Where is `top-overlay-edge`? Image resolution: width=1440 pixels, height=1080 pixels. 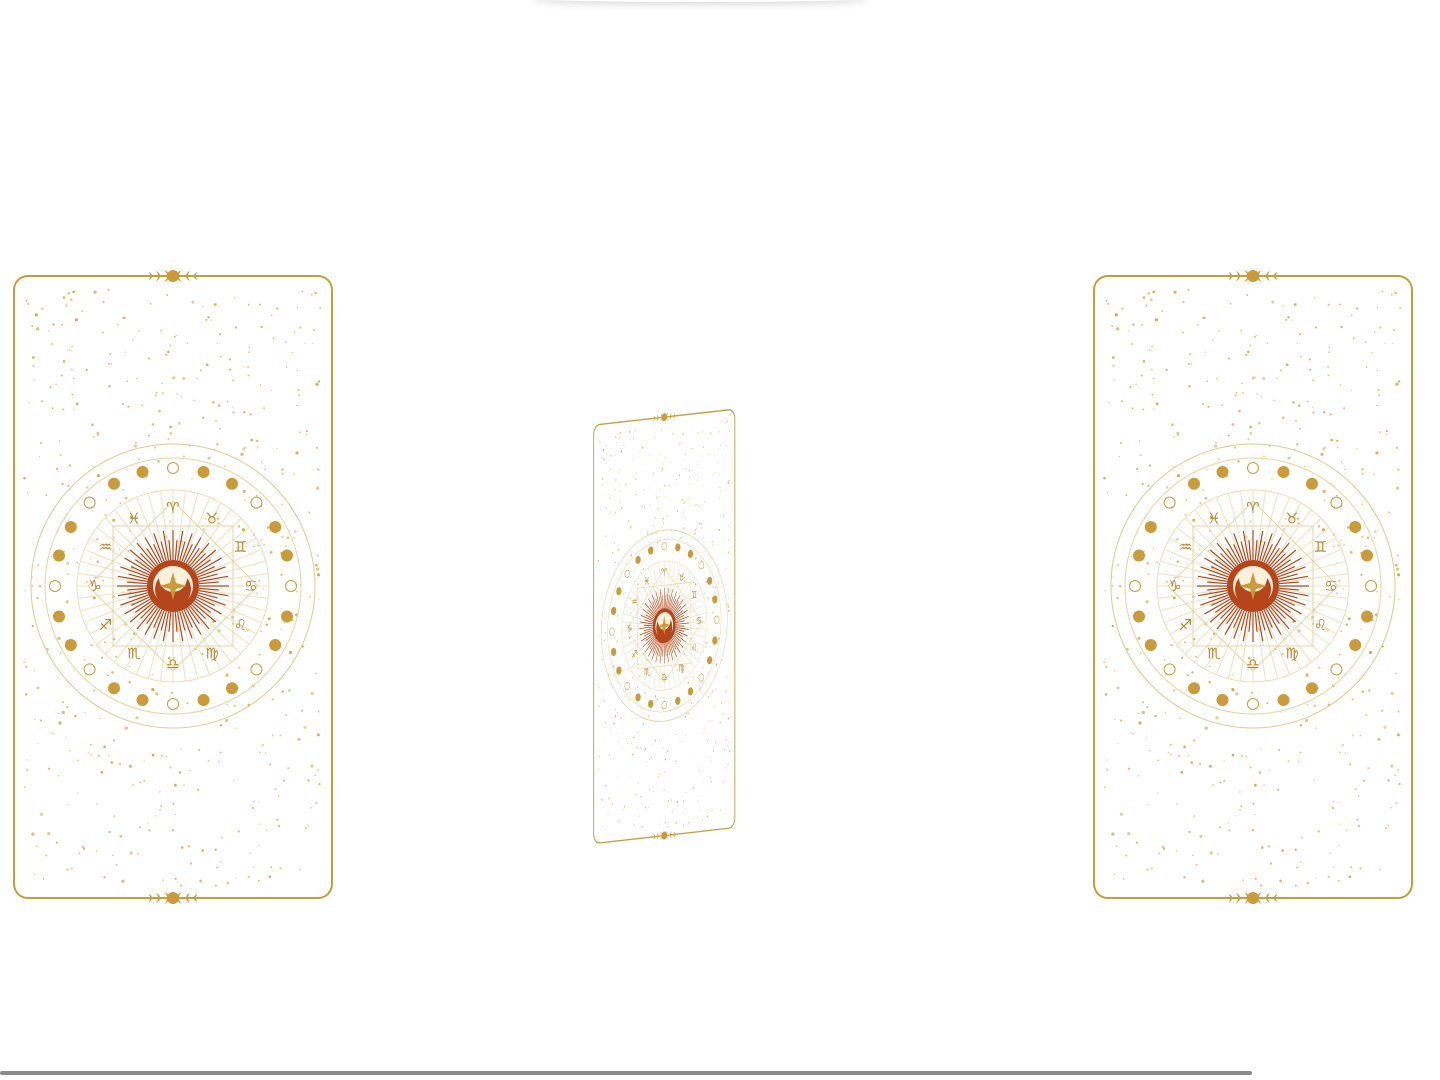 top-overlay-edge is located at coordinates (700, 1).